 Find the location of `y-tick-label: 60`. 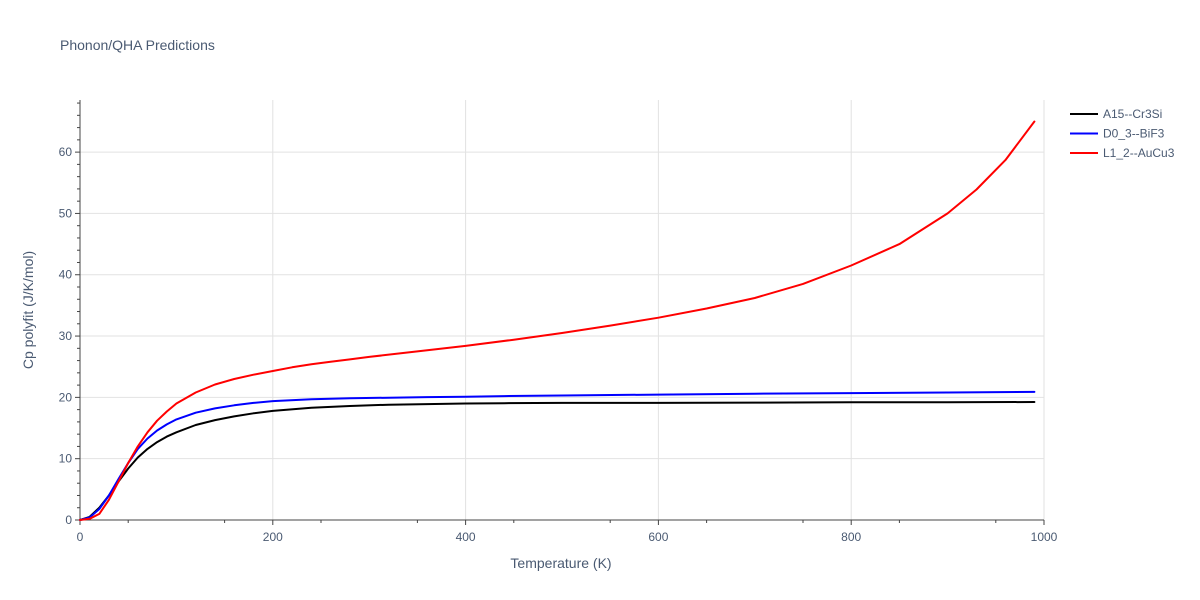

y-tick-label: 60 is located at coordinates (66, 152).